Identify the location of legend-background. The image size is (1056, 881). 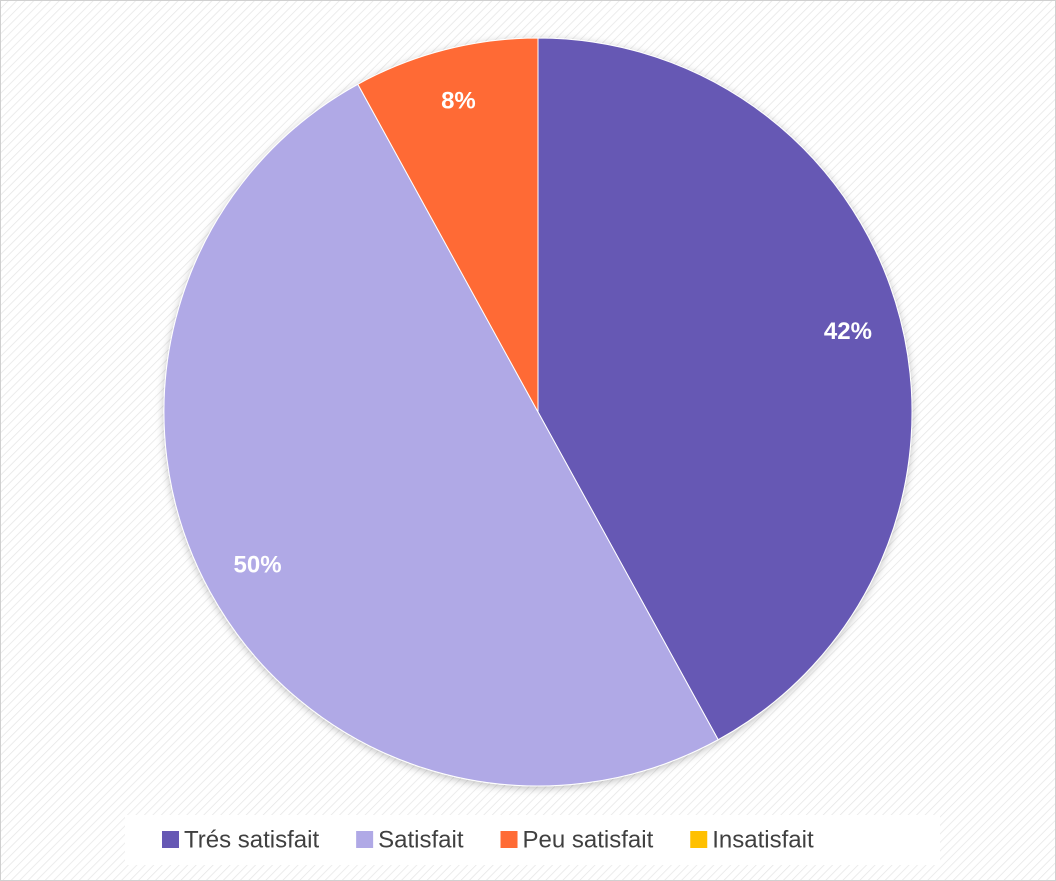
(532, 840).